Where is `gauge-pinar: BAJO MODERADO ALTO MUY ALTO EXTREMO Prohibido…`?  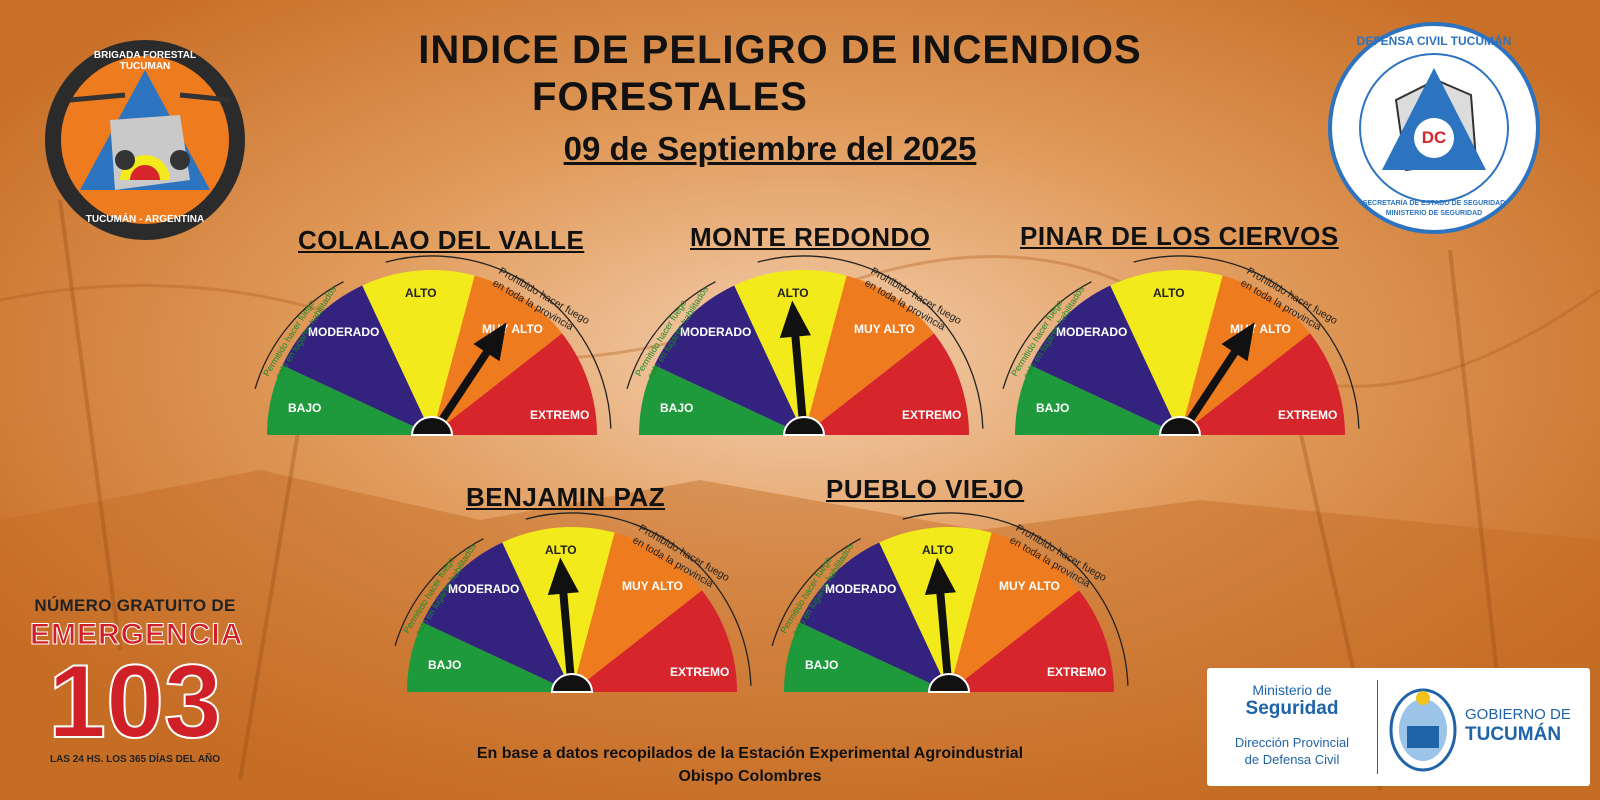
gauge-pinar: BAJO MODERADO ALTO MUY ALTO EXTREMO Prohibido… is located at coordinates (1185, 380).